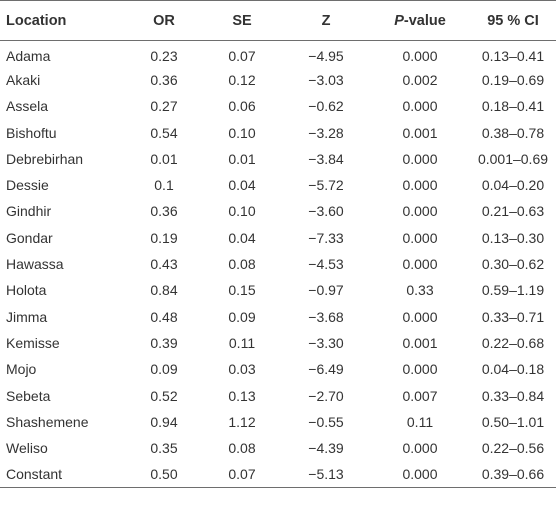 The width and height of the screenshot is (556, 513). What do you see at coordinates (326, 237) in the screenshot?
I see `cell-z: −7.33` at bounding box center [326, 237].